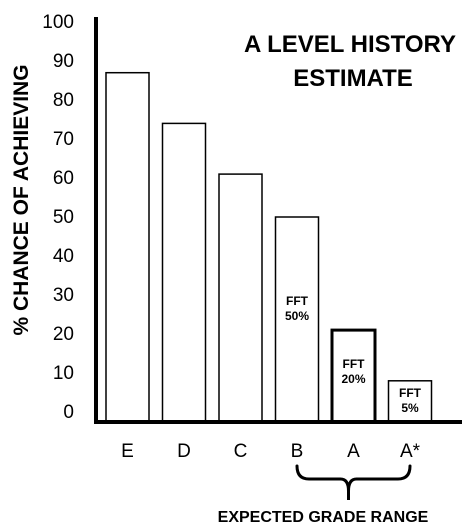 The image size is (470, 527). I want to click on y-tick-label: 40, so click(63, 256).